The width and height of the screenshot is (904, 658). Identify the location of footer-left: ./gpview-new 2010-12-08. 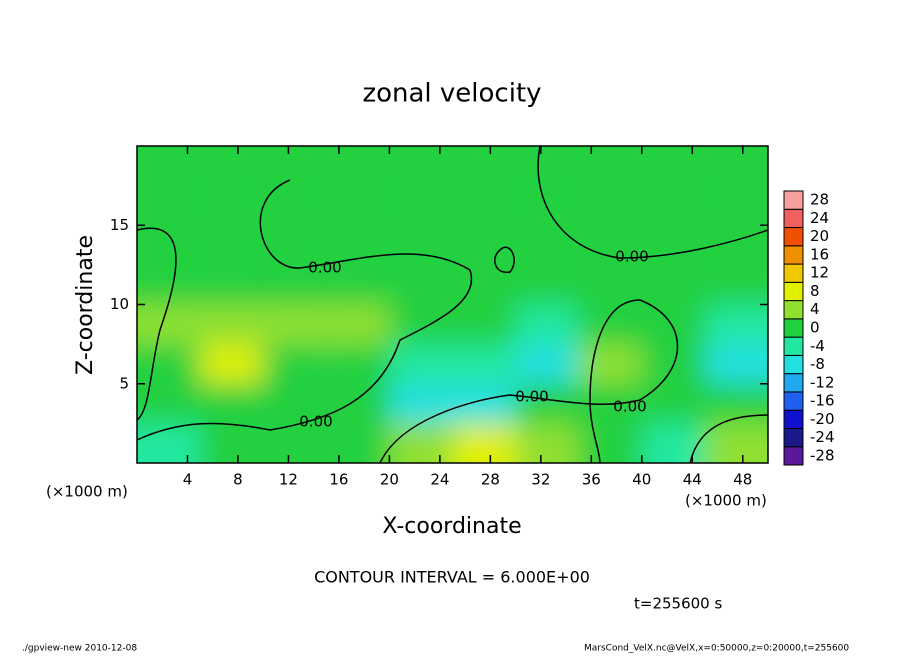
(79, 649).